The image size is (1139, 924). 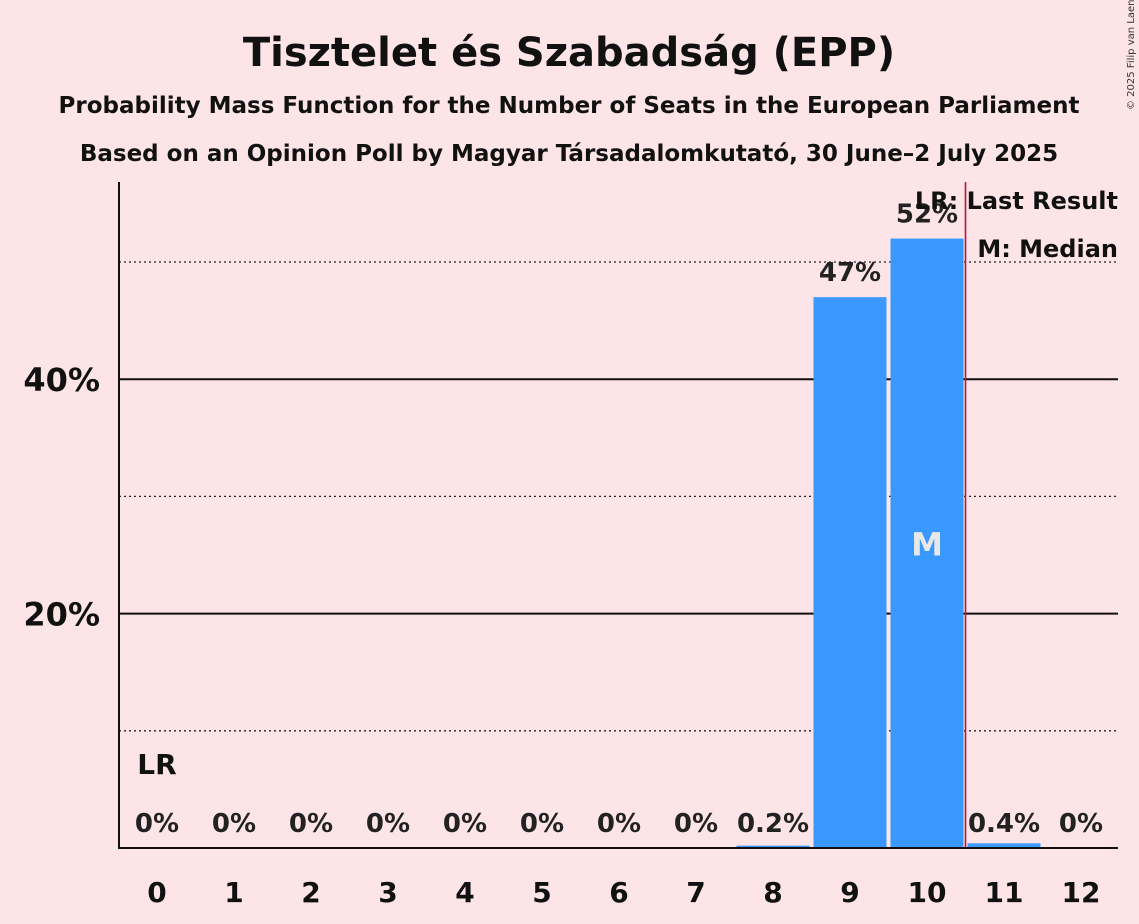 I want to click on x-tick-label: 2, so click(x=310, y=892).